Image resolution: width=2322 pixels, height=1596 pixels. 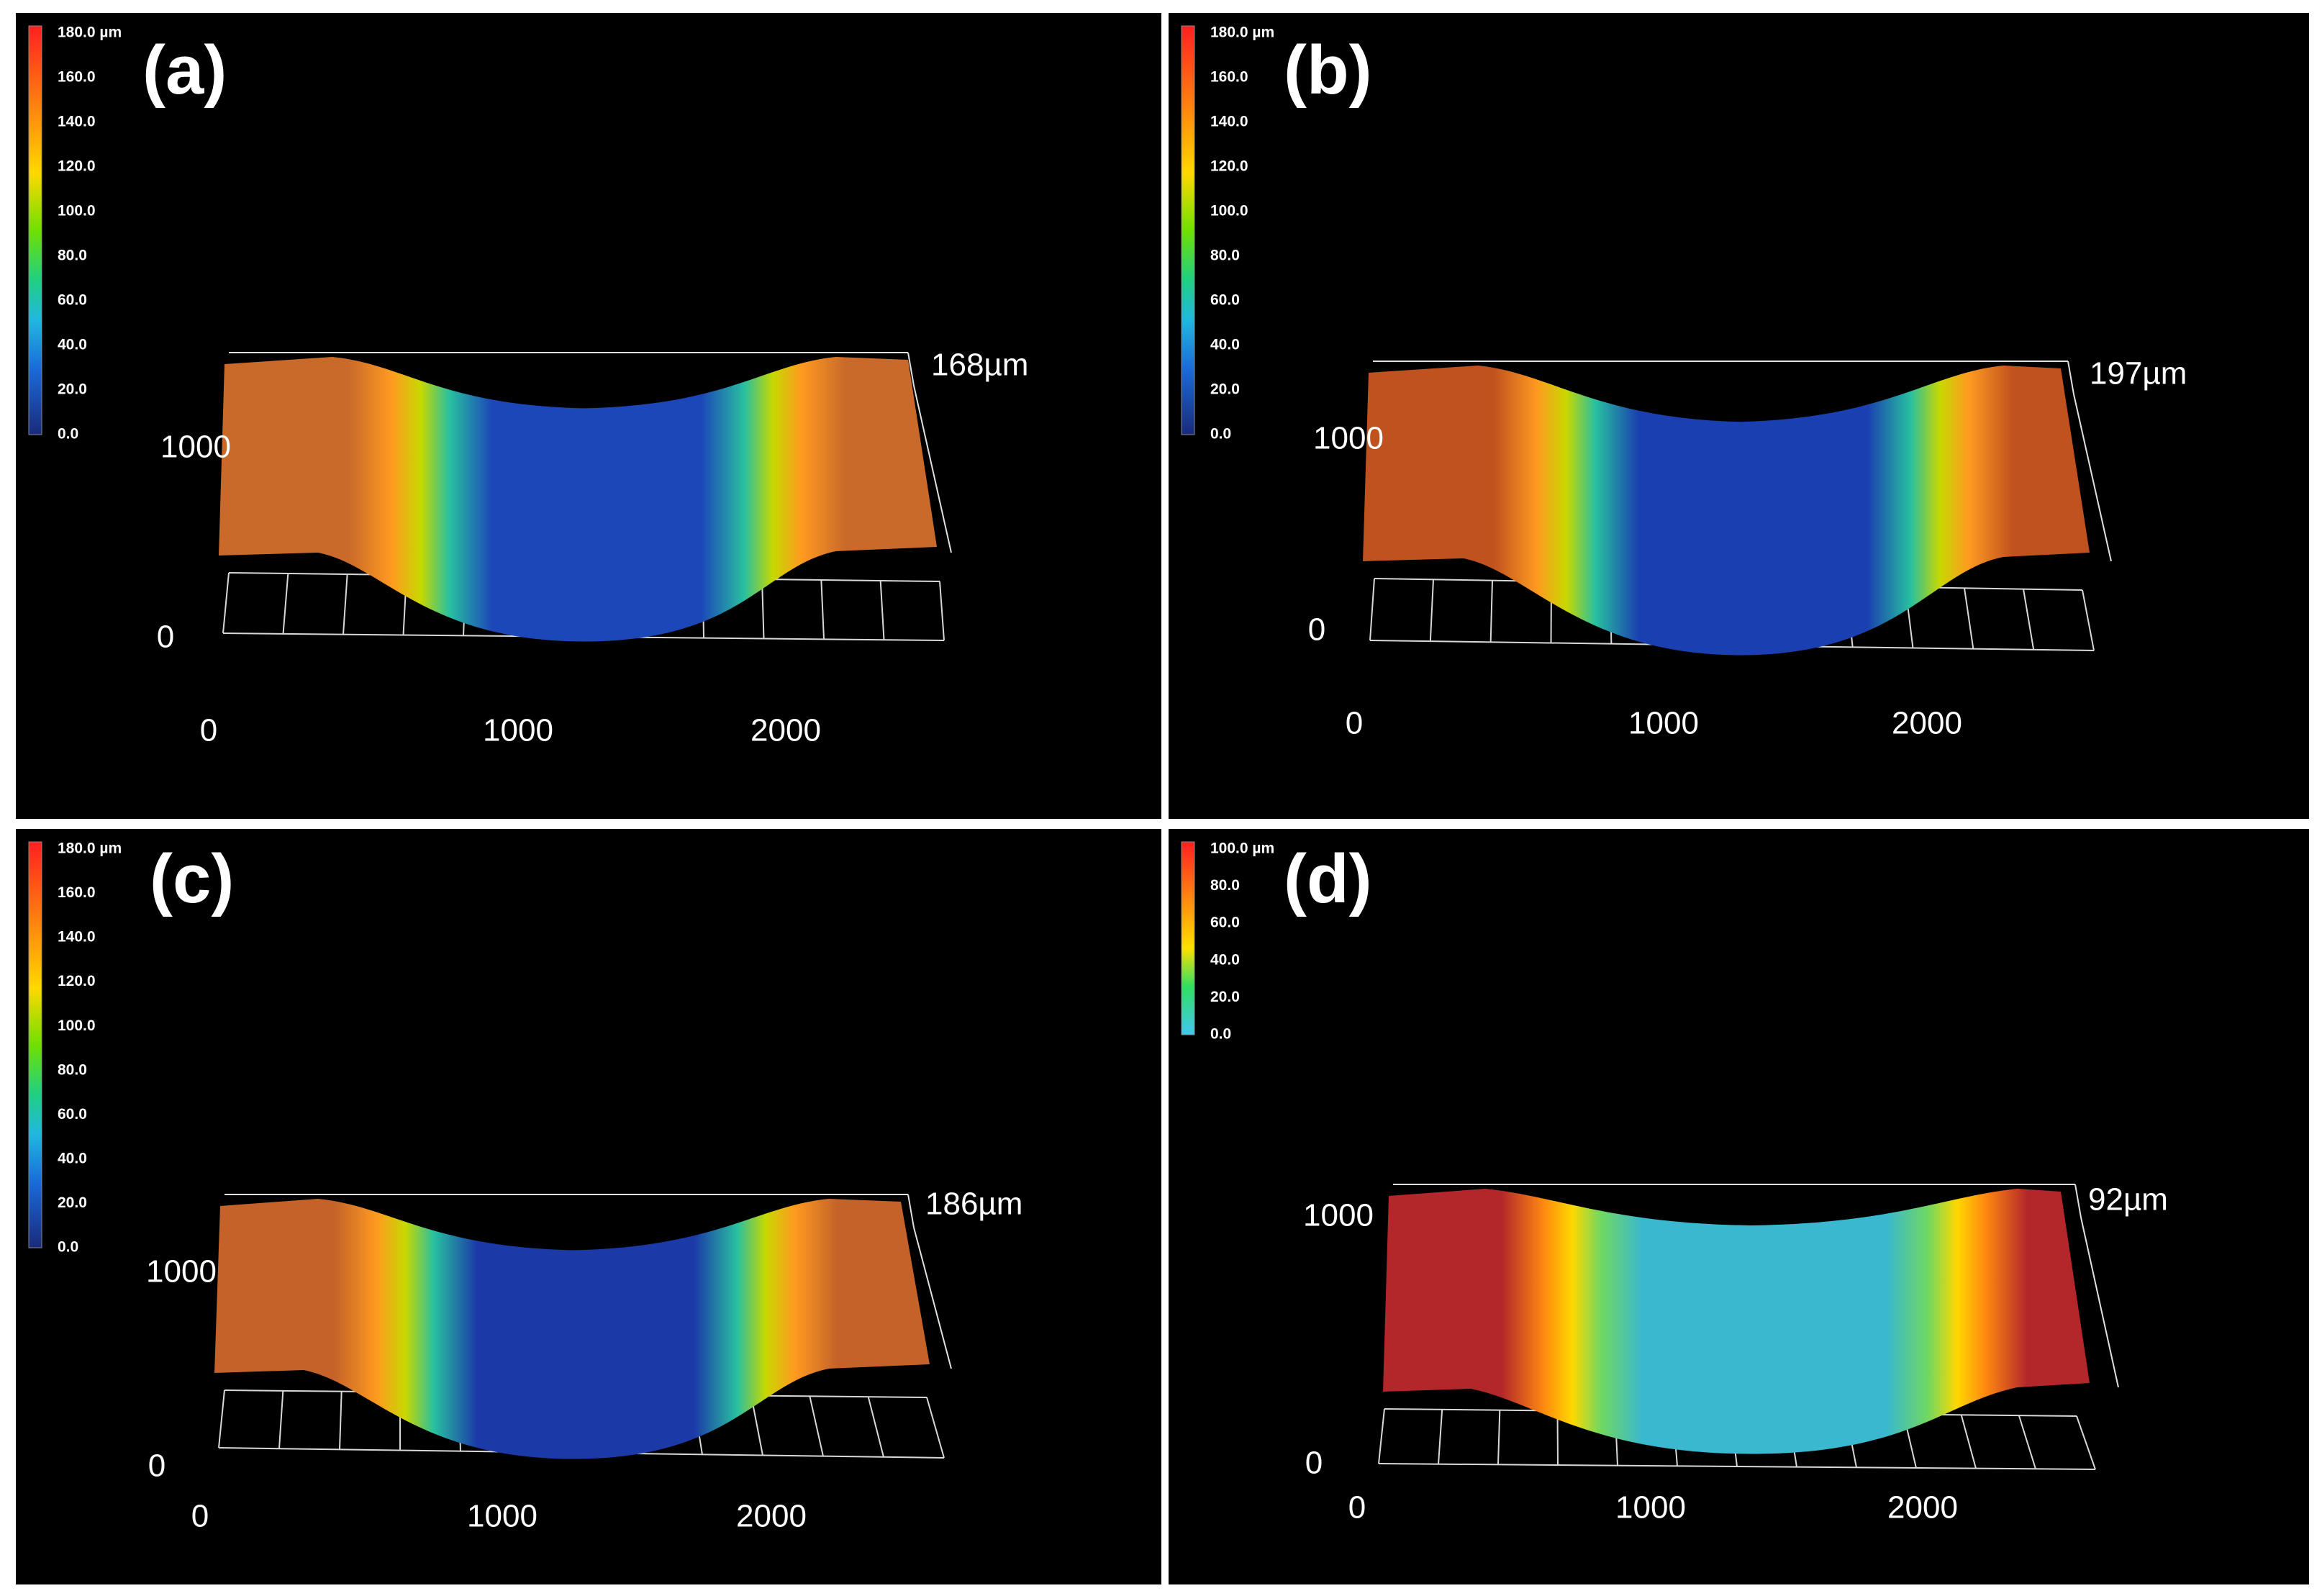 What do you see at coordinates (980, 366) in the screenshot?
I see `z-max-annotation: 168µm` at bounding box center [980, 366].